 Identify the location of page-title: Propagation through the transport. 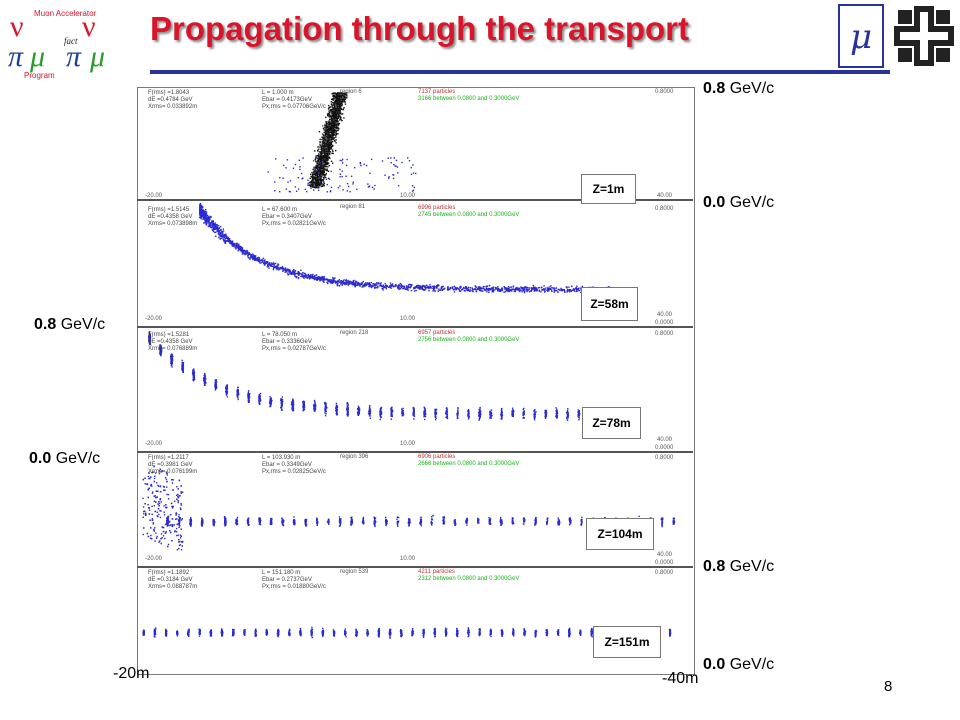
(419, 28).